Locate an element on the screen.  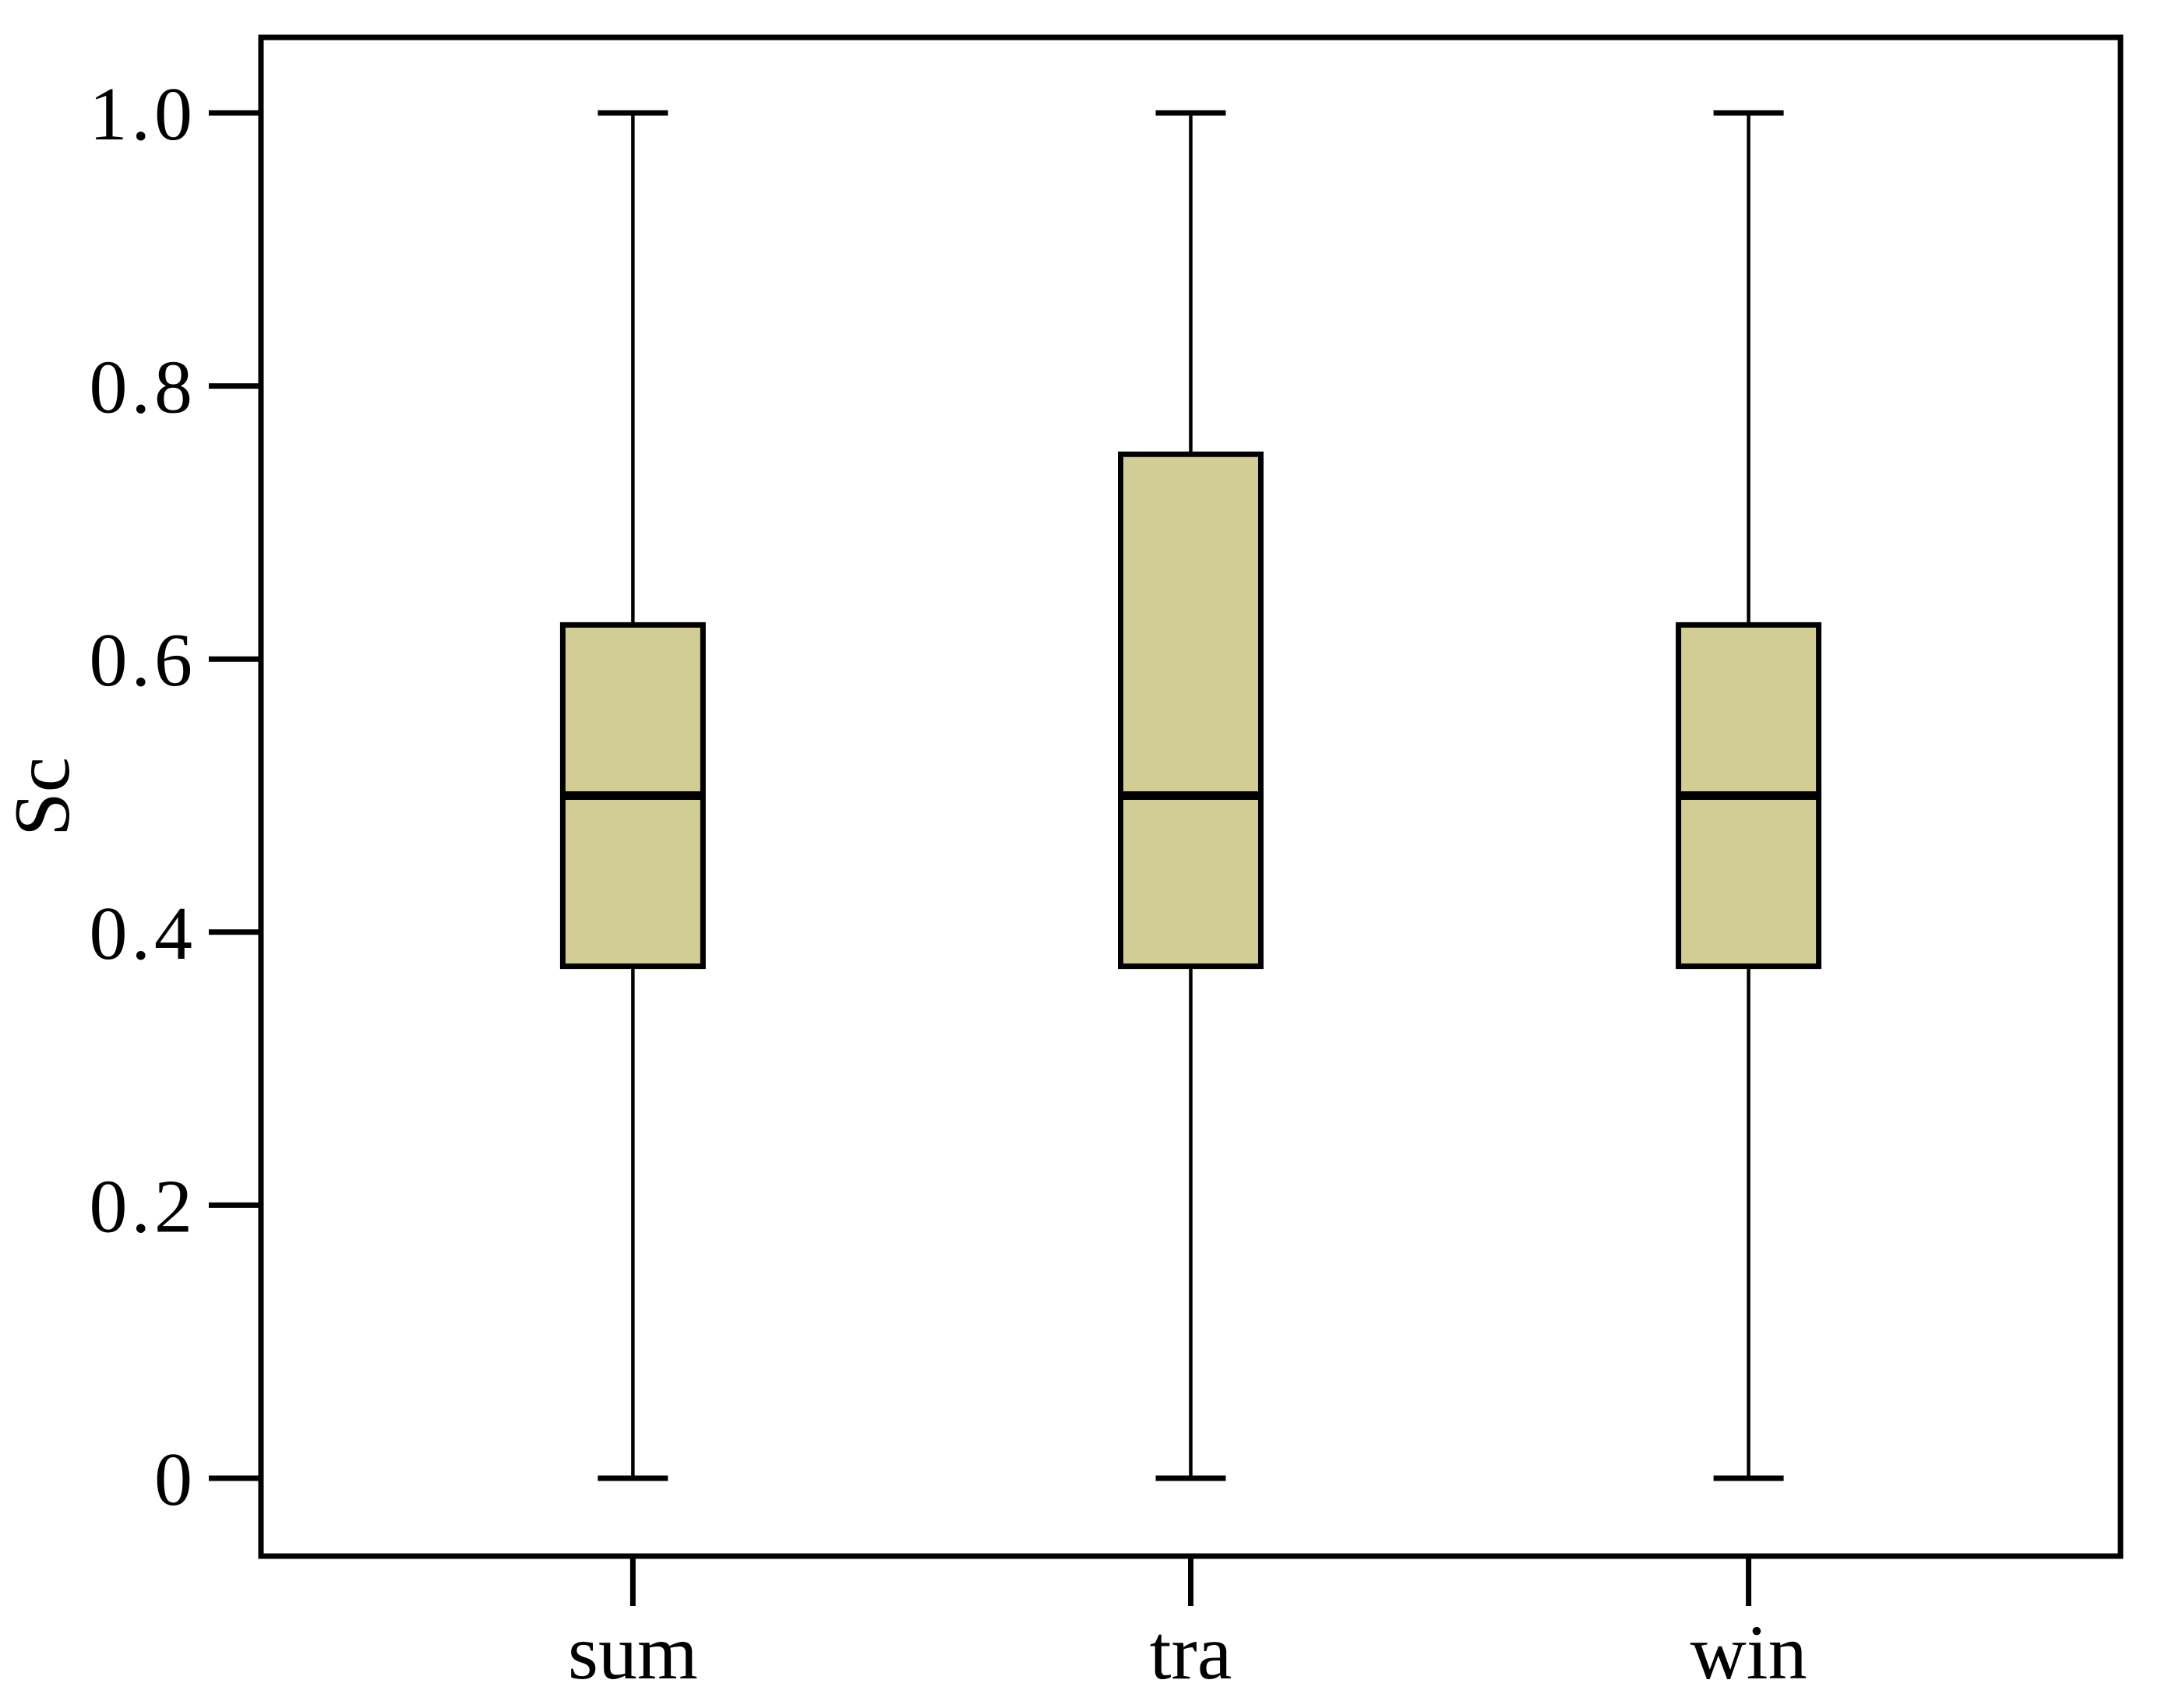
y-tick-label: 0.2 is located at coordinates (143, 1206).